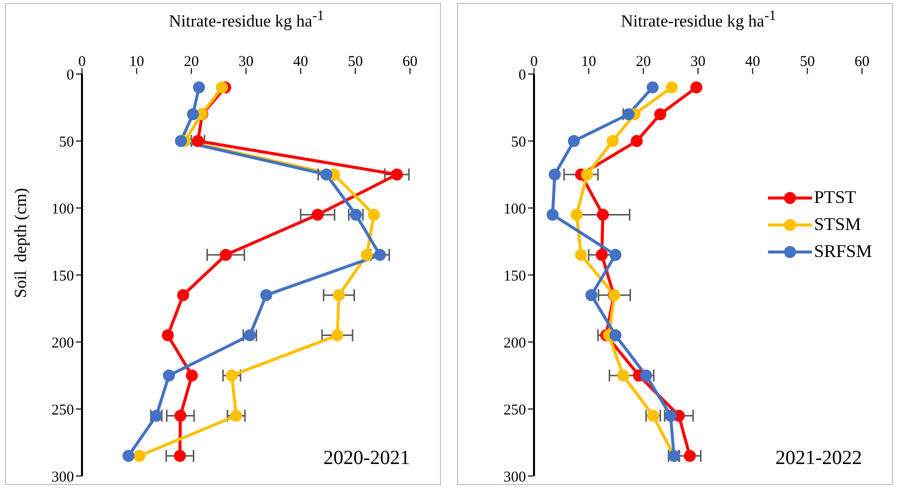 The height and width of the screenshot is (488, 897). I want to click on legend-label: SRFSM, so click(843, 251).